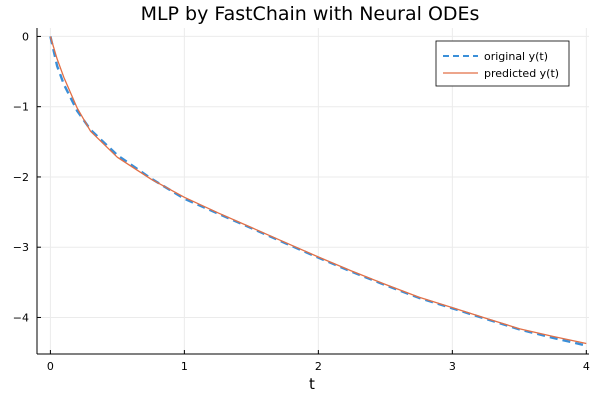 Image resolution: width=600 pixels, height=400 pixels. I want to click on legend: original y(t) predicted y(t), so click(502, 63).